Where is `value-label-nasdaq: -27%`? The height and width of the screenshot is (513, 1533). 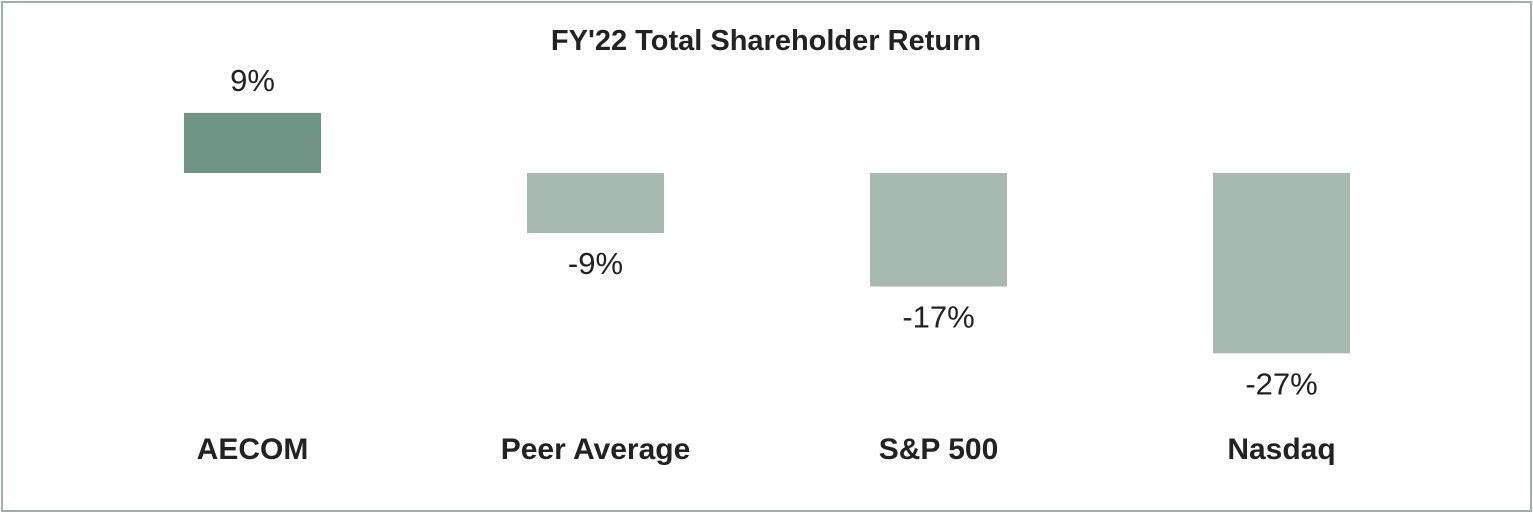 value-label-nasdaq: -27% is located at coordinates (1281, 383).